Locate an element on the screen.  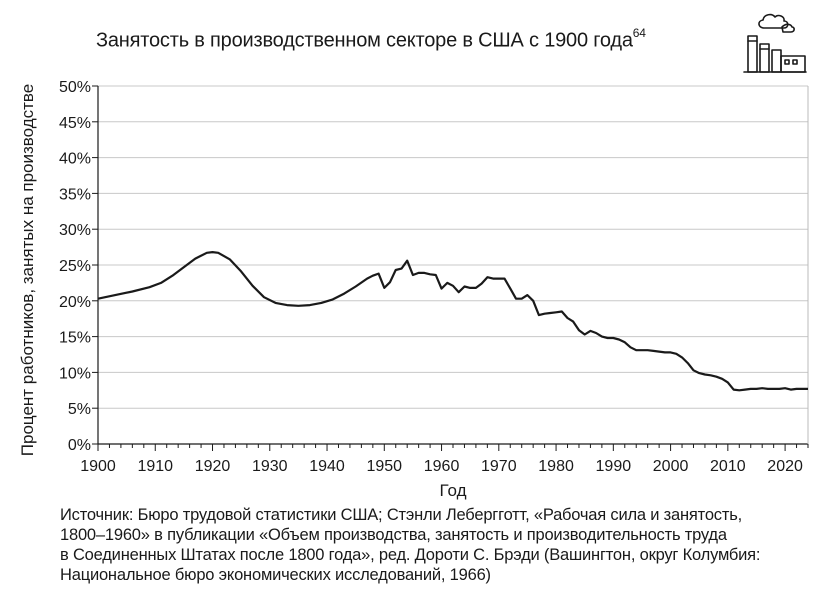
y-tick-label: 35% is located at coordinates (75, 194).